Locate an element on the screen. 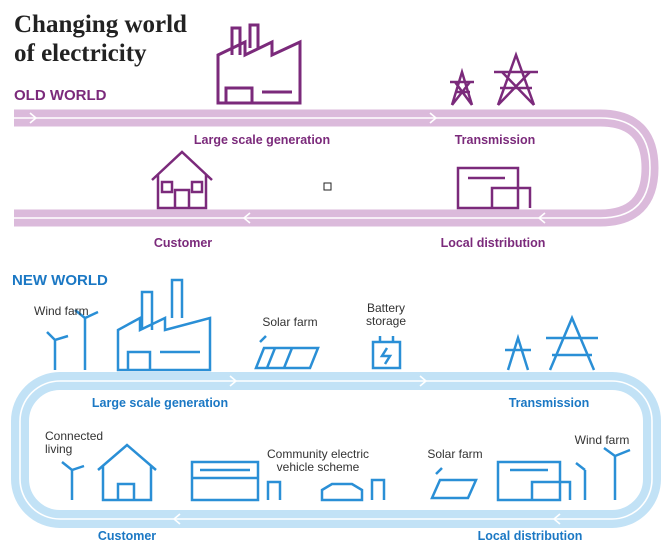 This screenshot has height=545, width=662. item-label: living is located at coordinates (59, 449).